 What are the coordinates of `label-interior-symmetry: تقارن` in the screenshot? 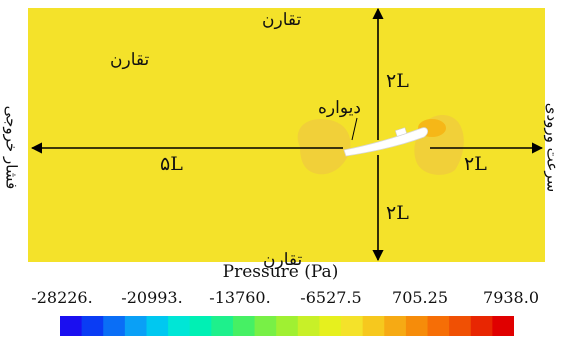 It's located at (130, 60).